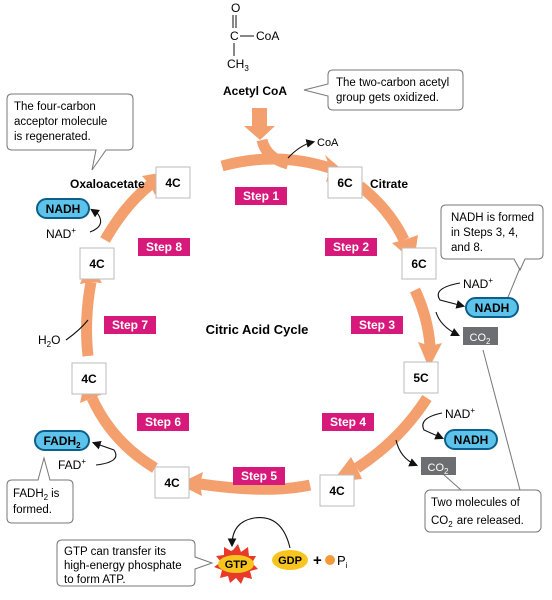  What do you see at coordinates (257, 329) in the screenshot?
I see `cycle-title: Citric Acid Cycle` at bounding box center [257, 329].